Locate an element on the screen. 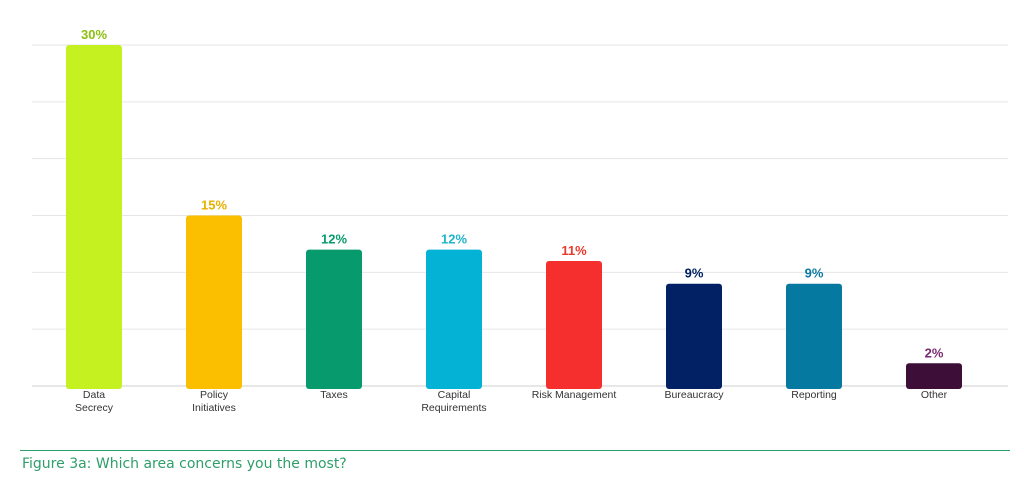 The width and height of the screenshot is (1024, 478). category-label-line: Bureaucracy is located at coordinates (695, 395).